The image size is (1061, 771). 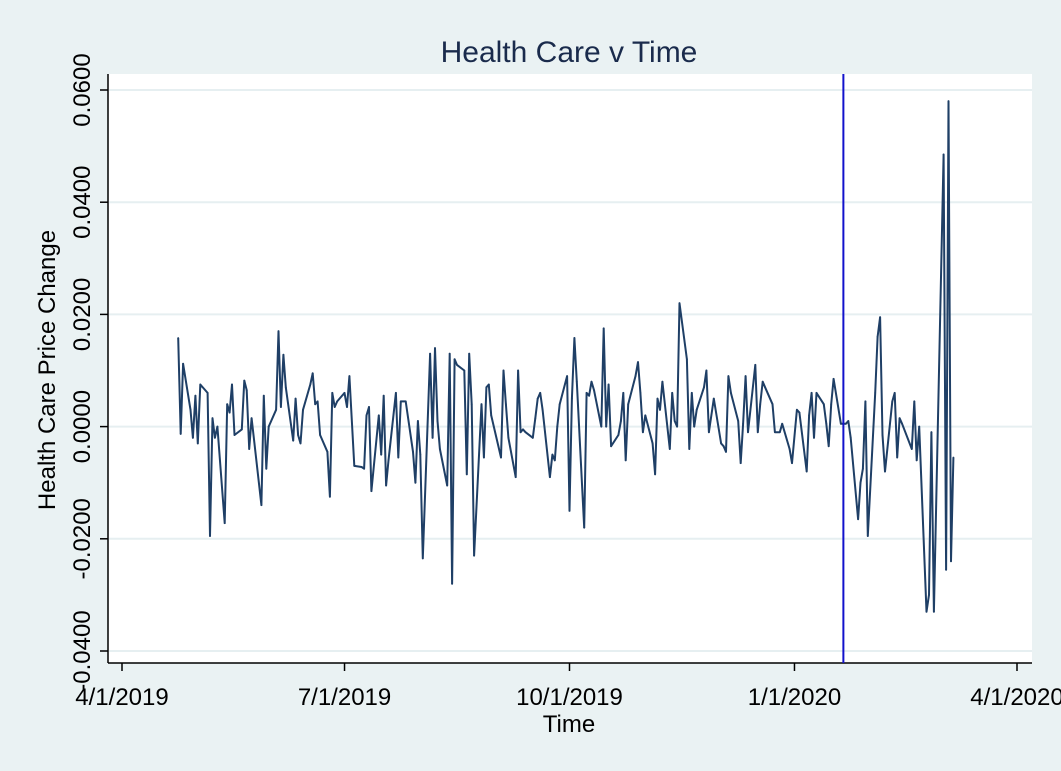 What do you see at coordinates (82, 89) in the screenshot?
I see `y-tick-label: 0.0600` at bounding box center [82, 89].